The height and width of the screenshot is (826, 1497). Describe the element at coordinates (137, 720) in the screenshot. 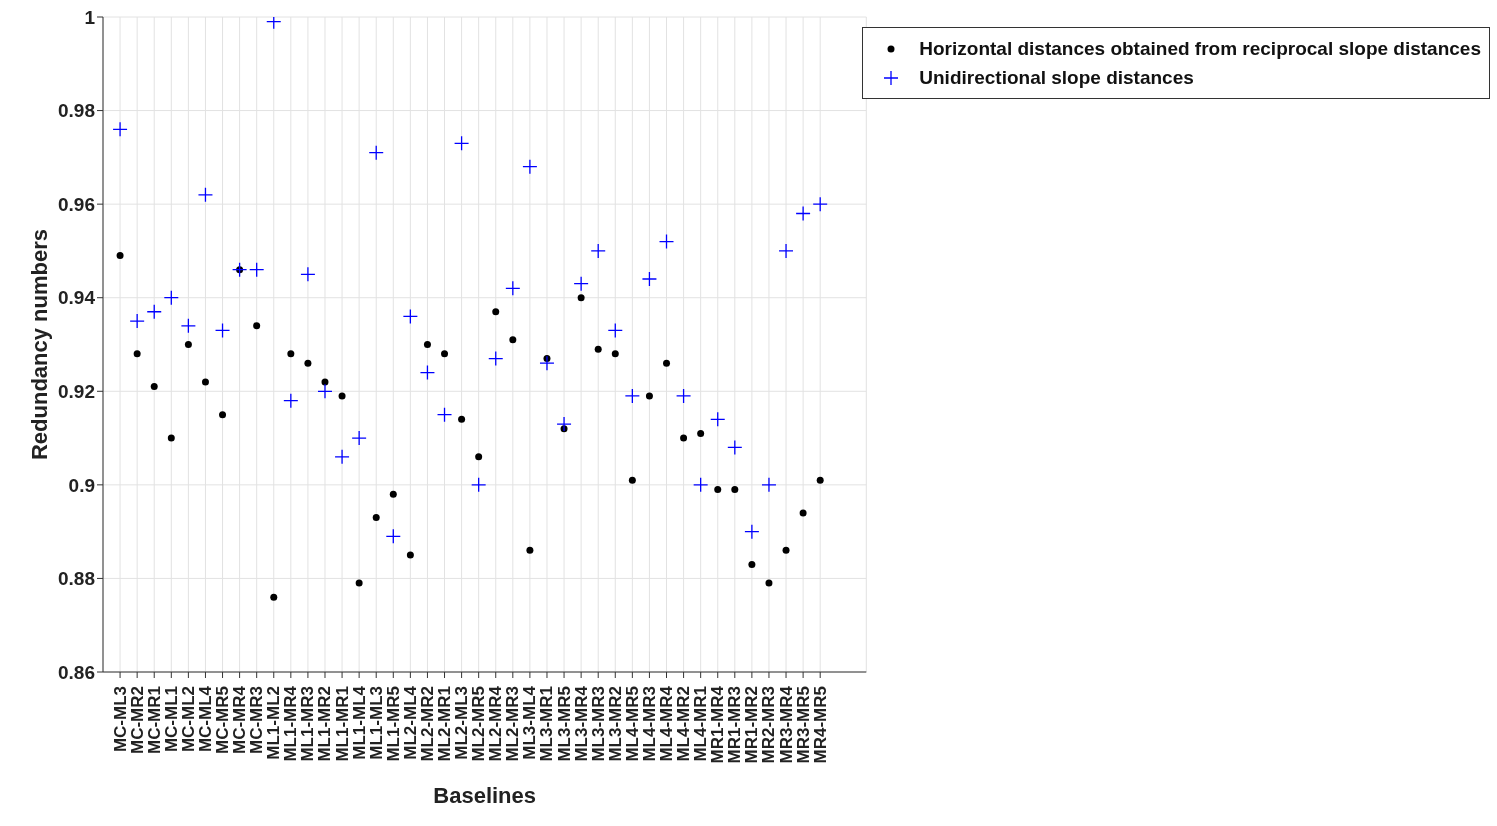

I see `x-tick-label: MC-MR2` at that location.